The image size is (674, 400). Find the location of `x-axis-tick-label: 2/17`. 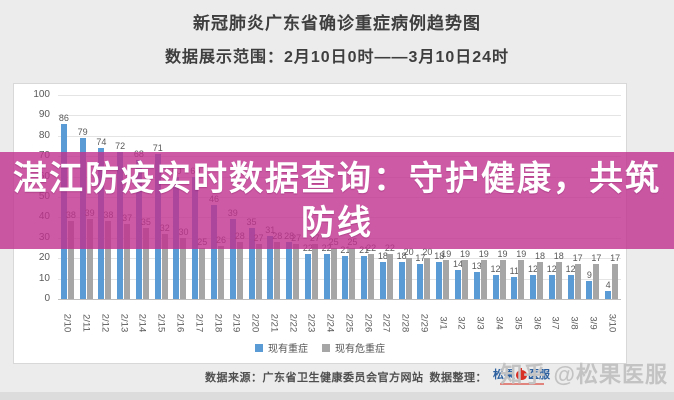

x-axis-tick-label: 2/17 is located at coordinates (199, 323).